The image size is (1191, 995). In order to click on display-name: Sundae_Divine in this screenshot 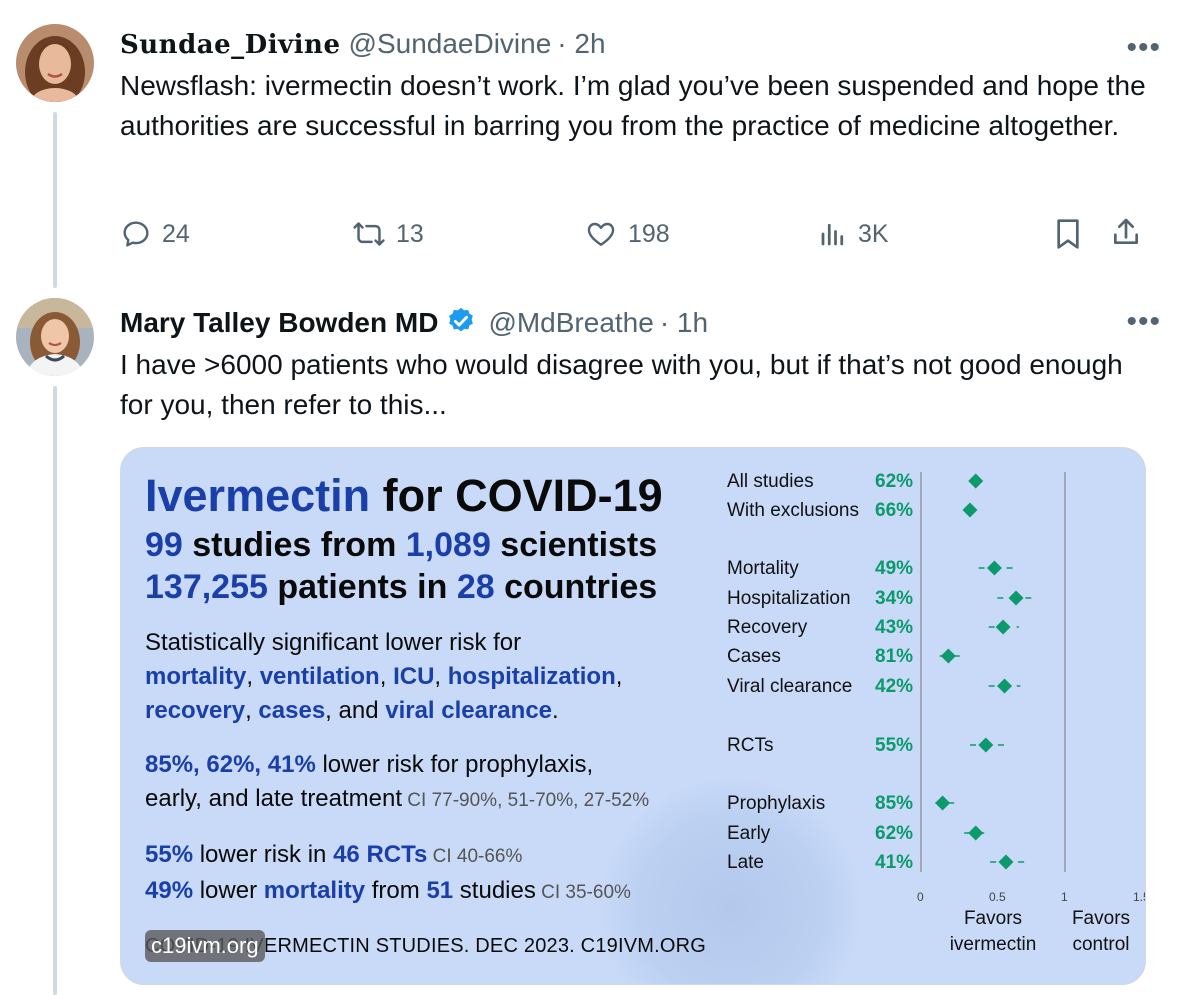, I will do `click(230, 45)`.